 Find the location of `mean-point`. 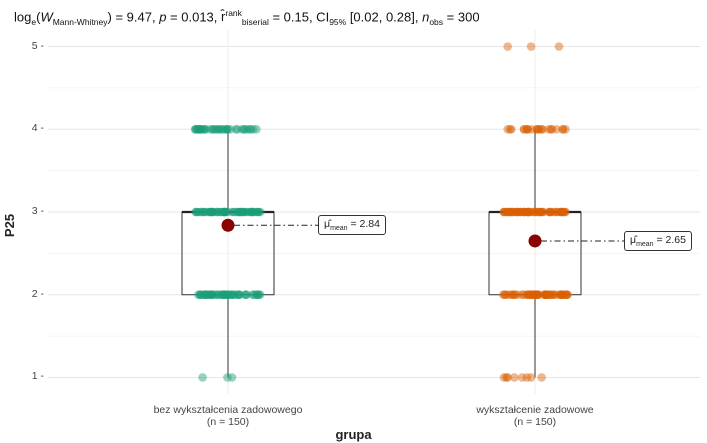

mean-point is located at coordinates (535, 241).